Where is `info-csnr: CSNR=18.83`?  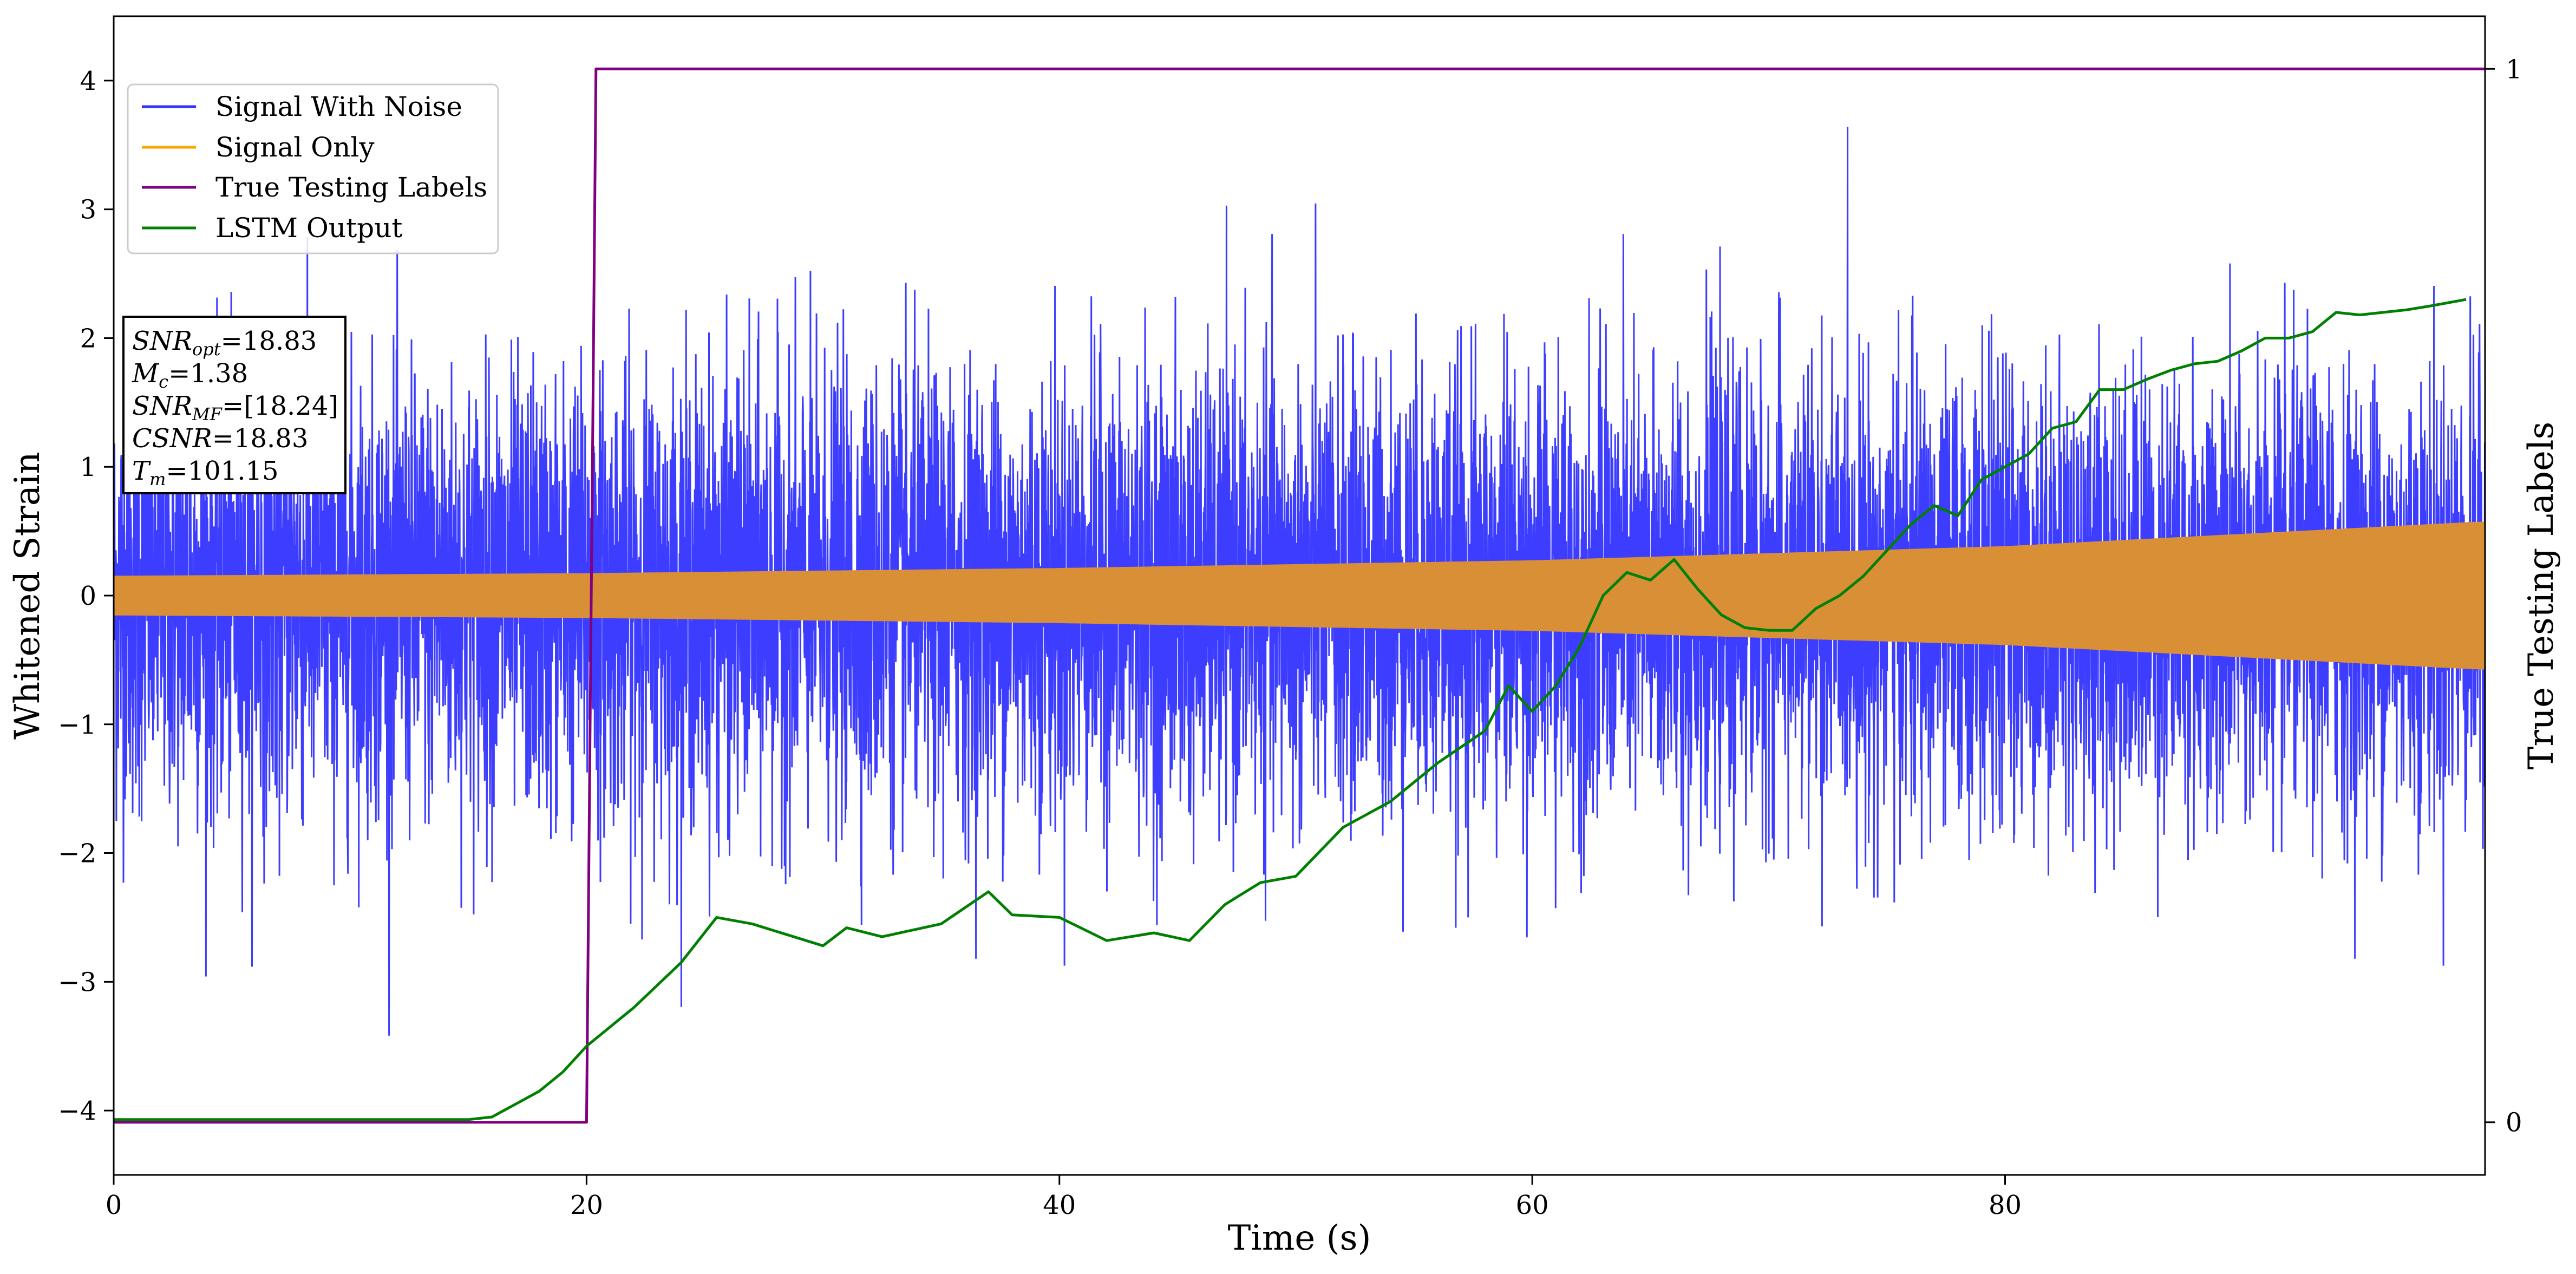
info-csnr: CSNR=18.83 is located at coordinates (220, 438).